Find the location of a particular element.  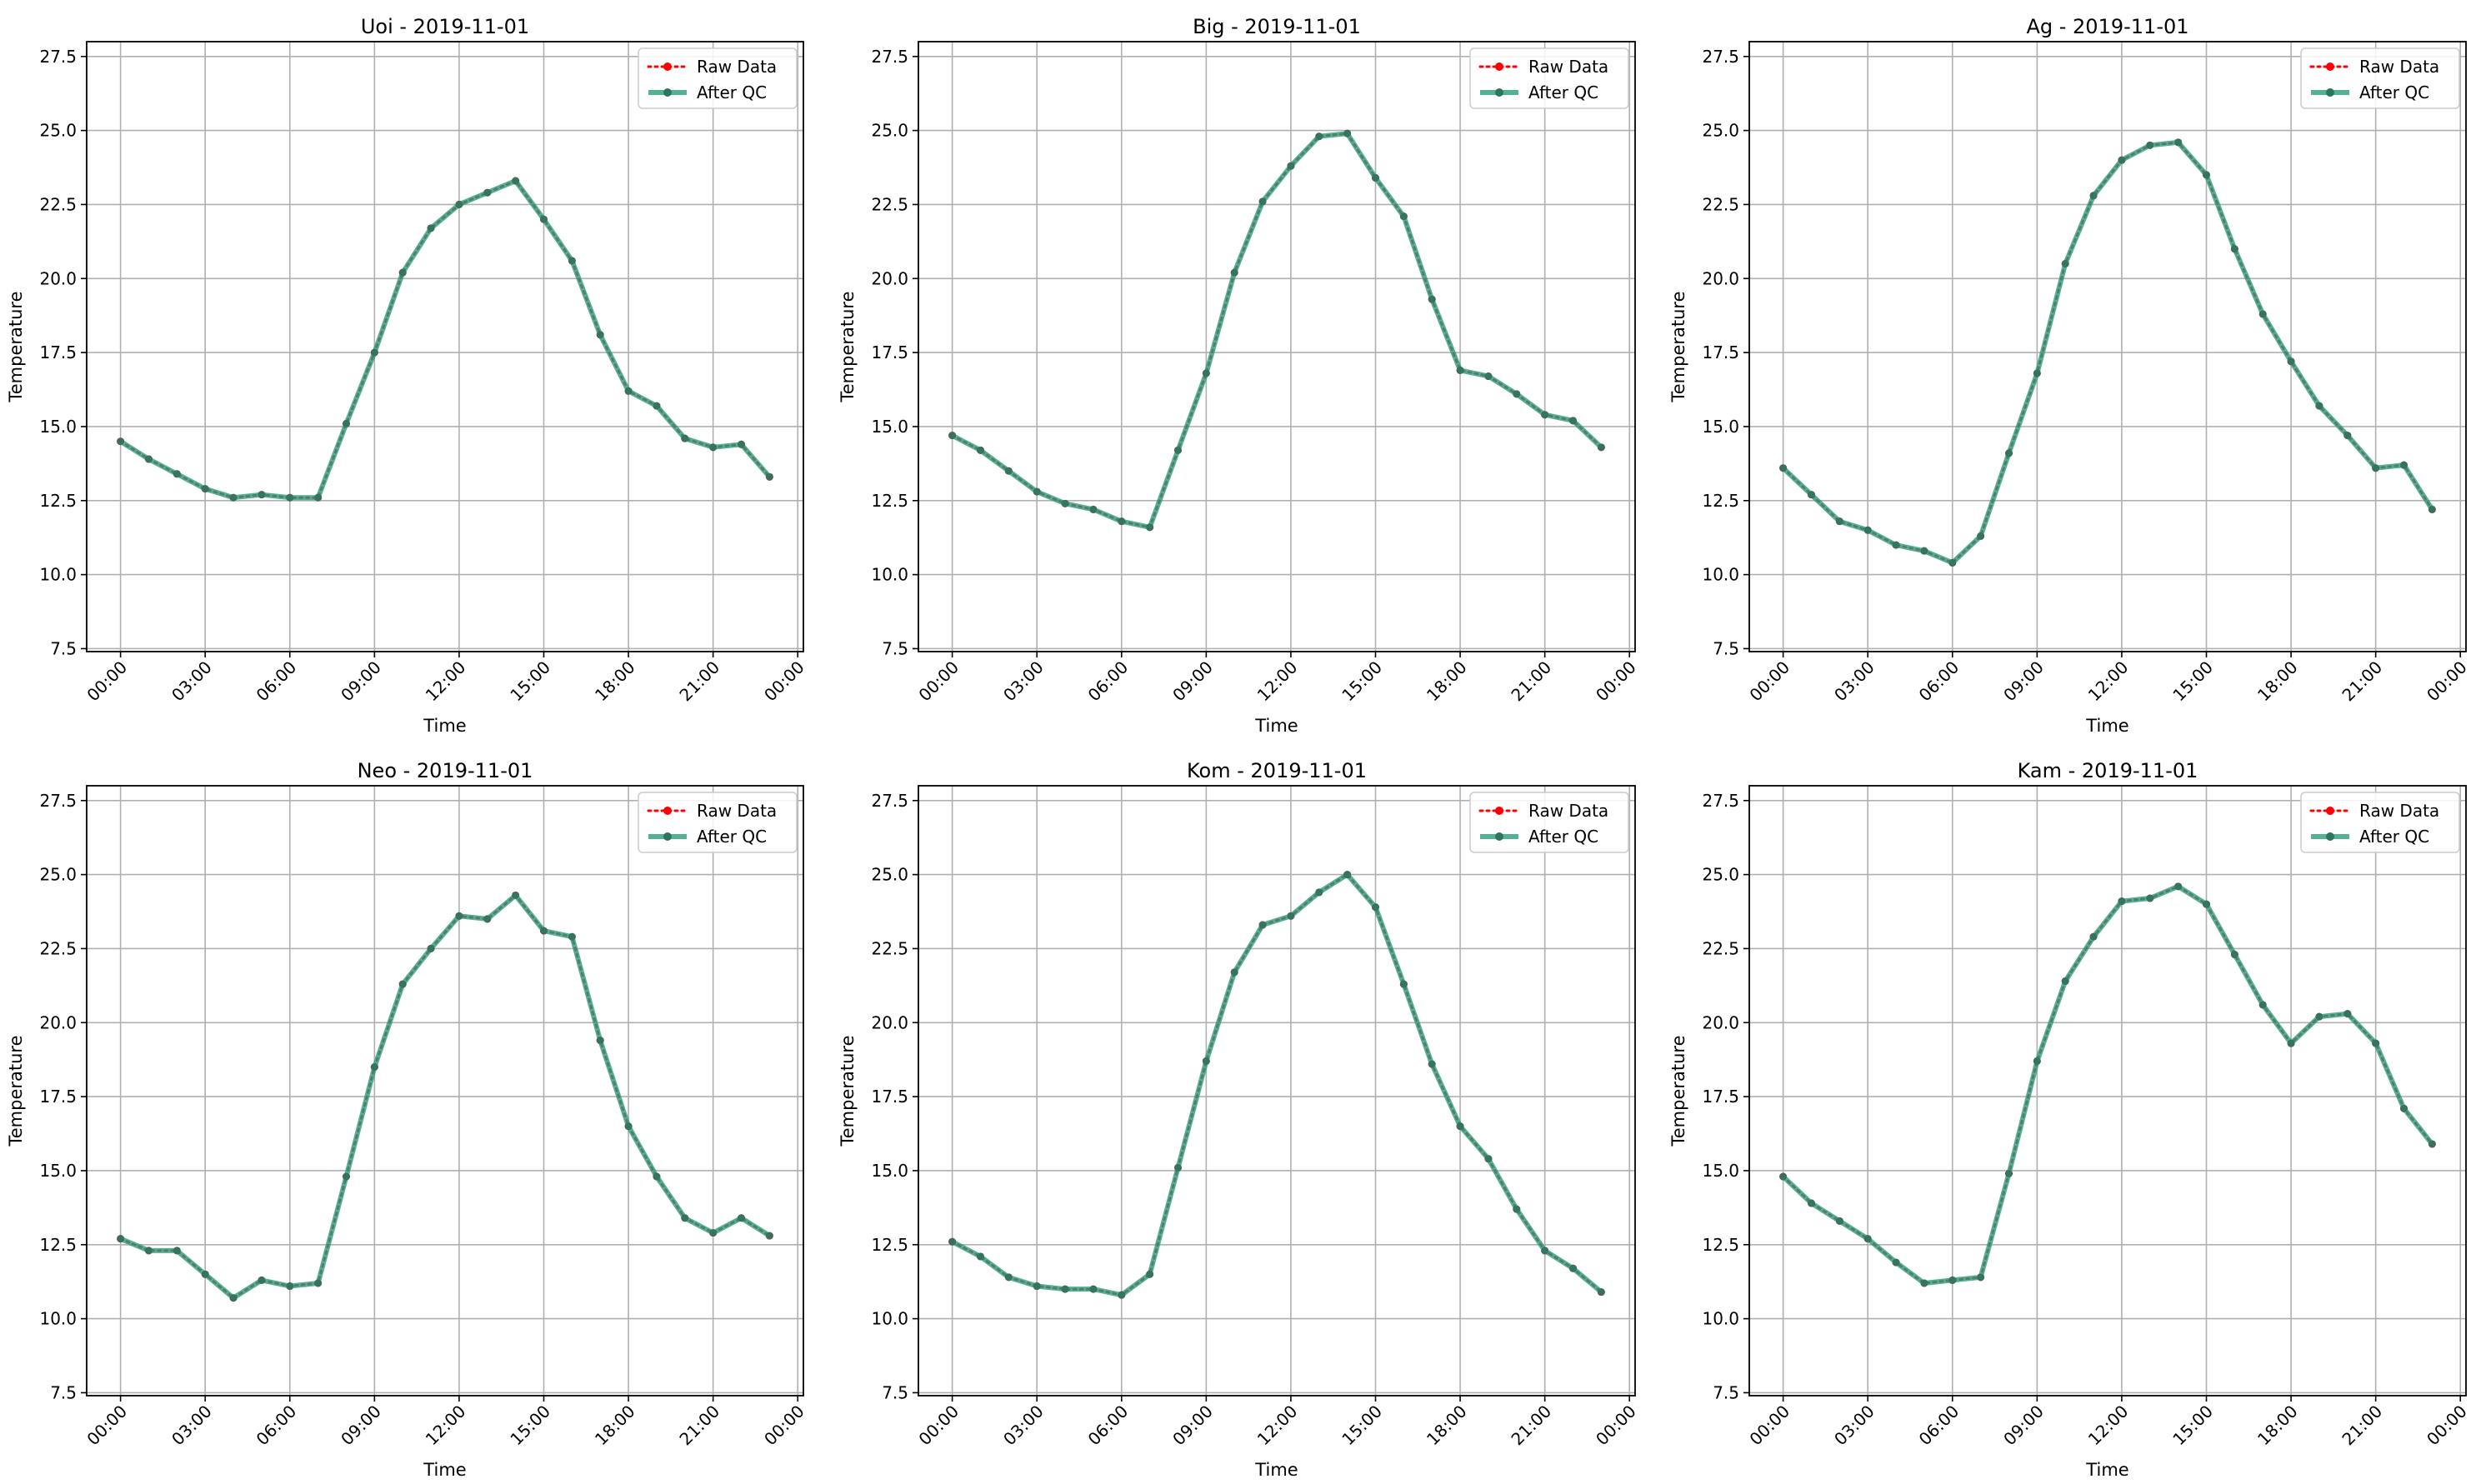

x-tick-label: 15:00 is located at coordinates (1362, 681).